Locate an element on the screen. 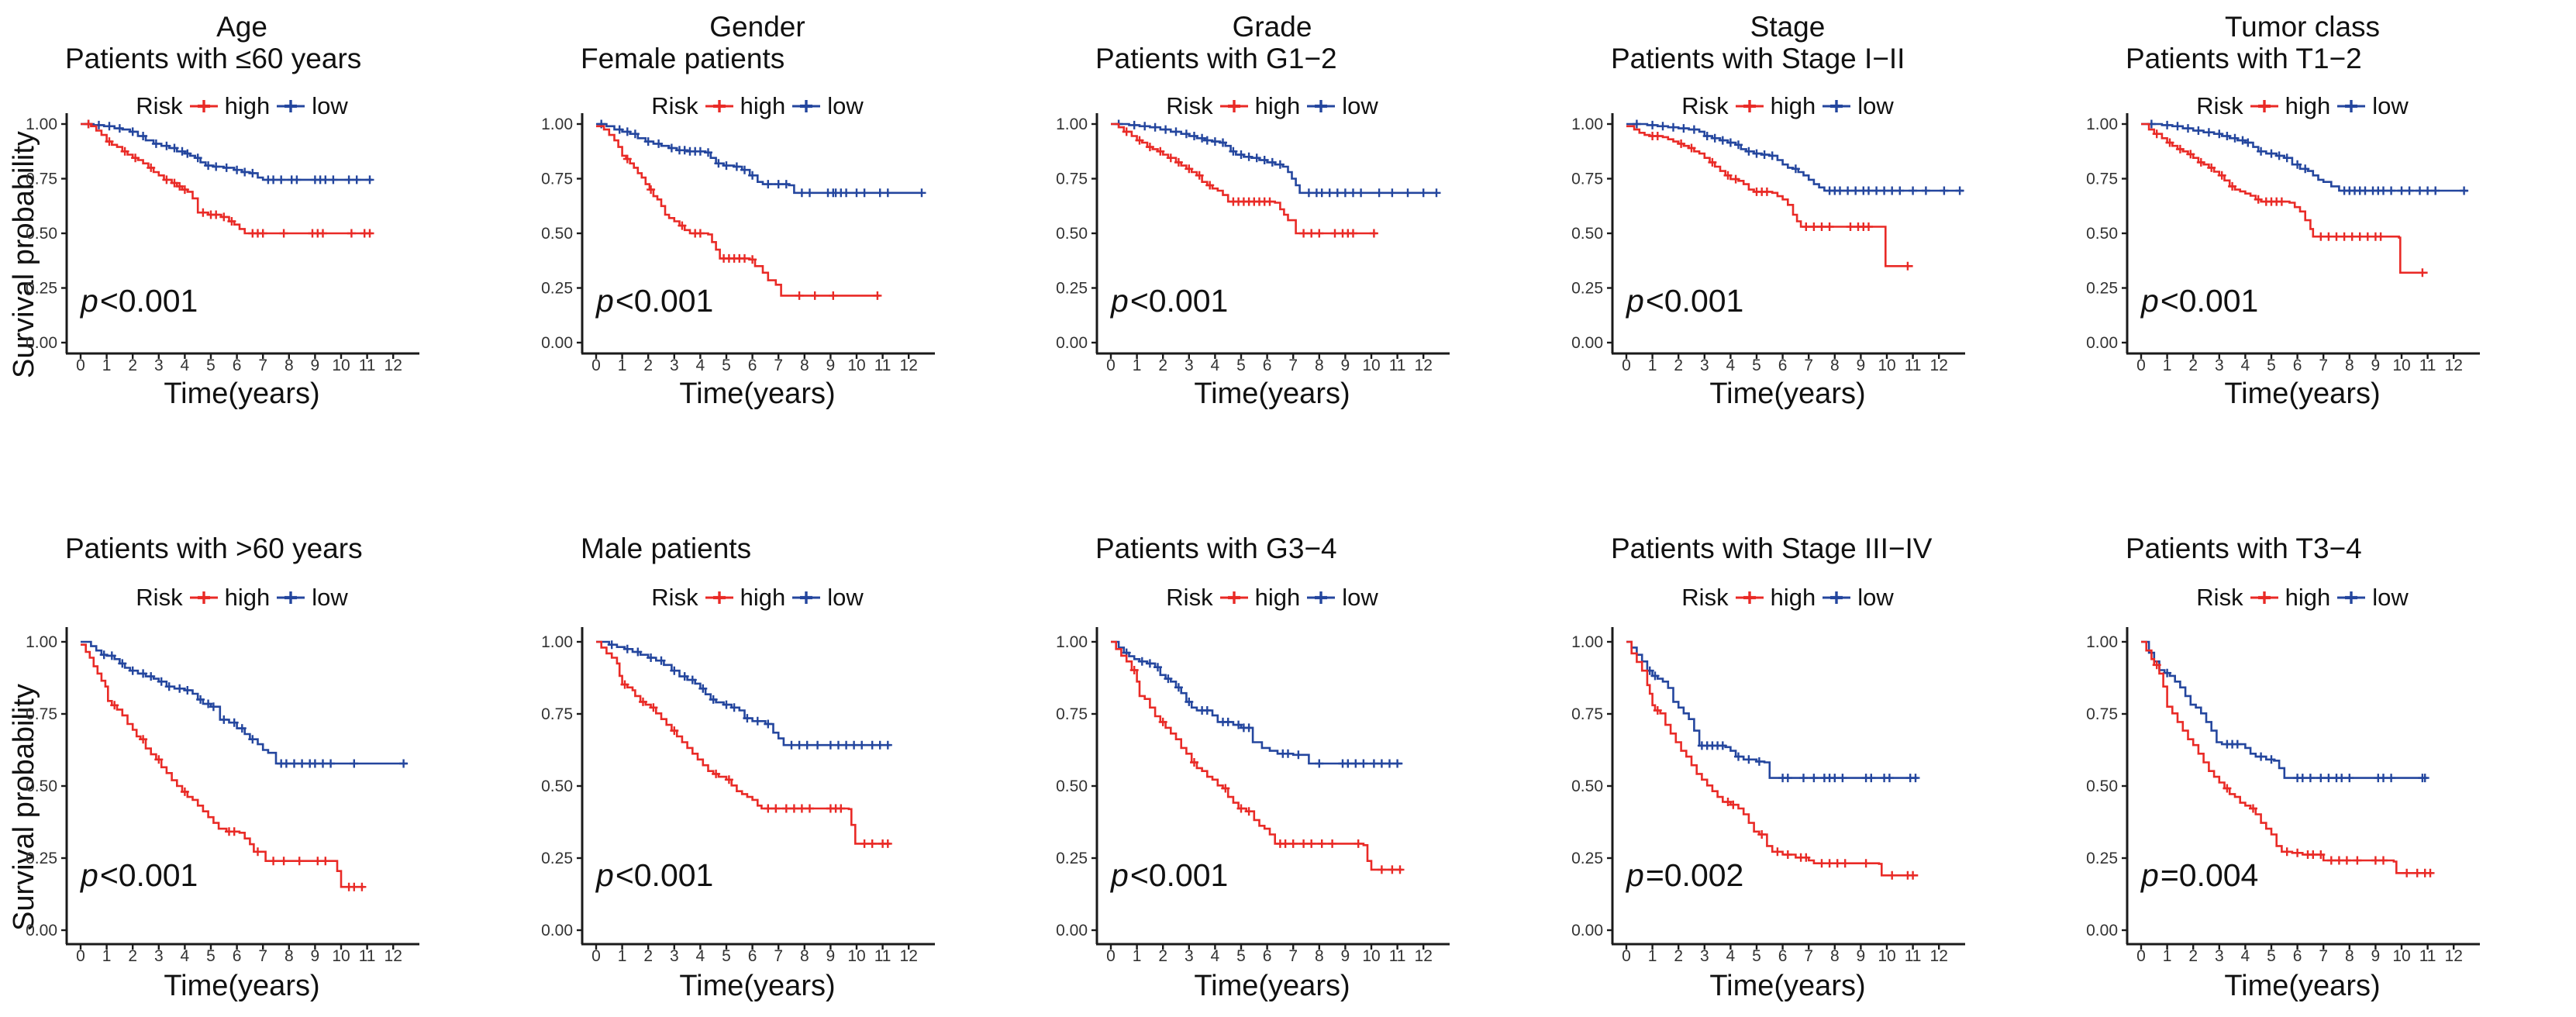  y-tick-label: 0.25 is located at coordinates (2102, 289).